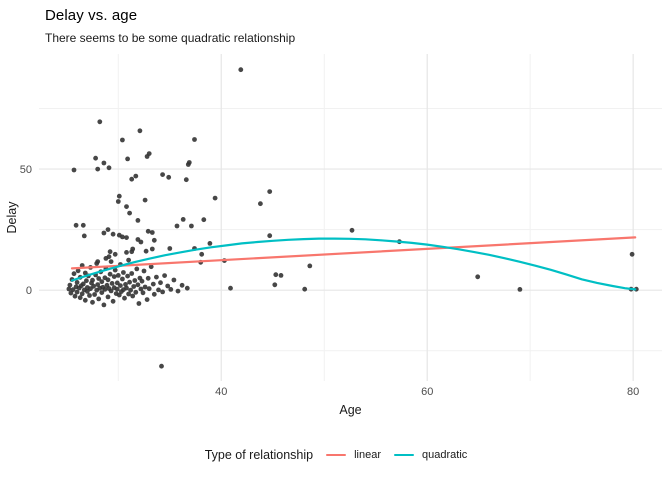  I want to click on x-tick-labels: 40 60 80, so click(427, 392).